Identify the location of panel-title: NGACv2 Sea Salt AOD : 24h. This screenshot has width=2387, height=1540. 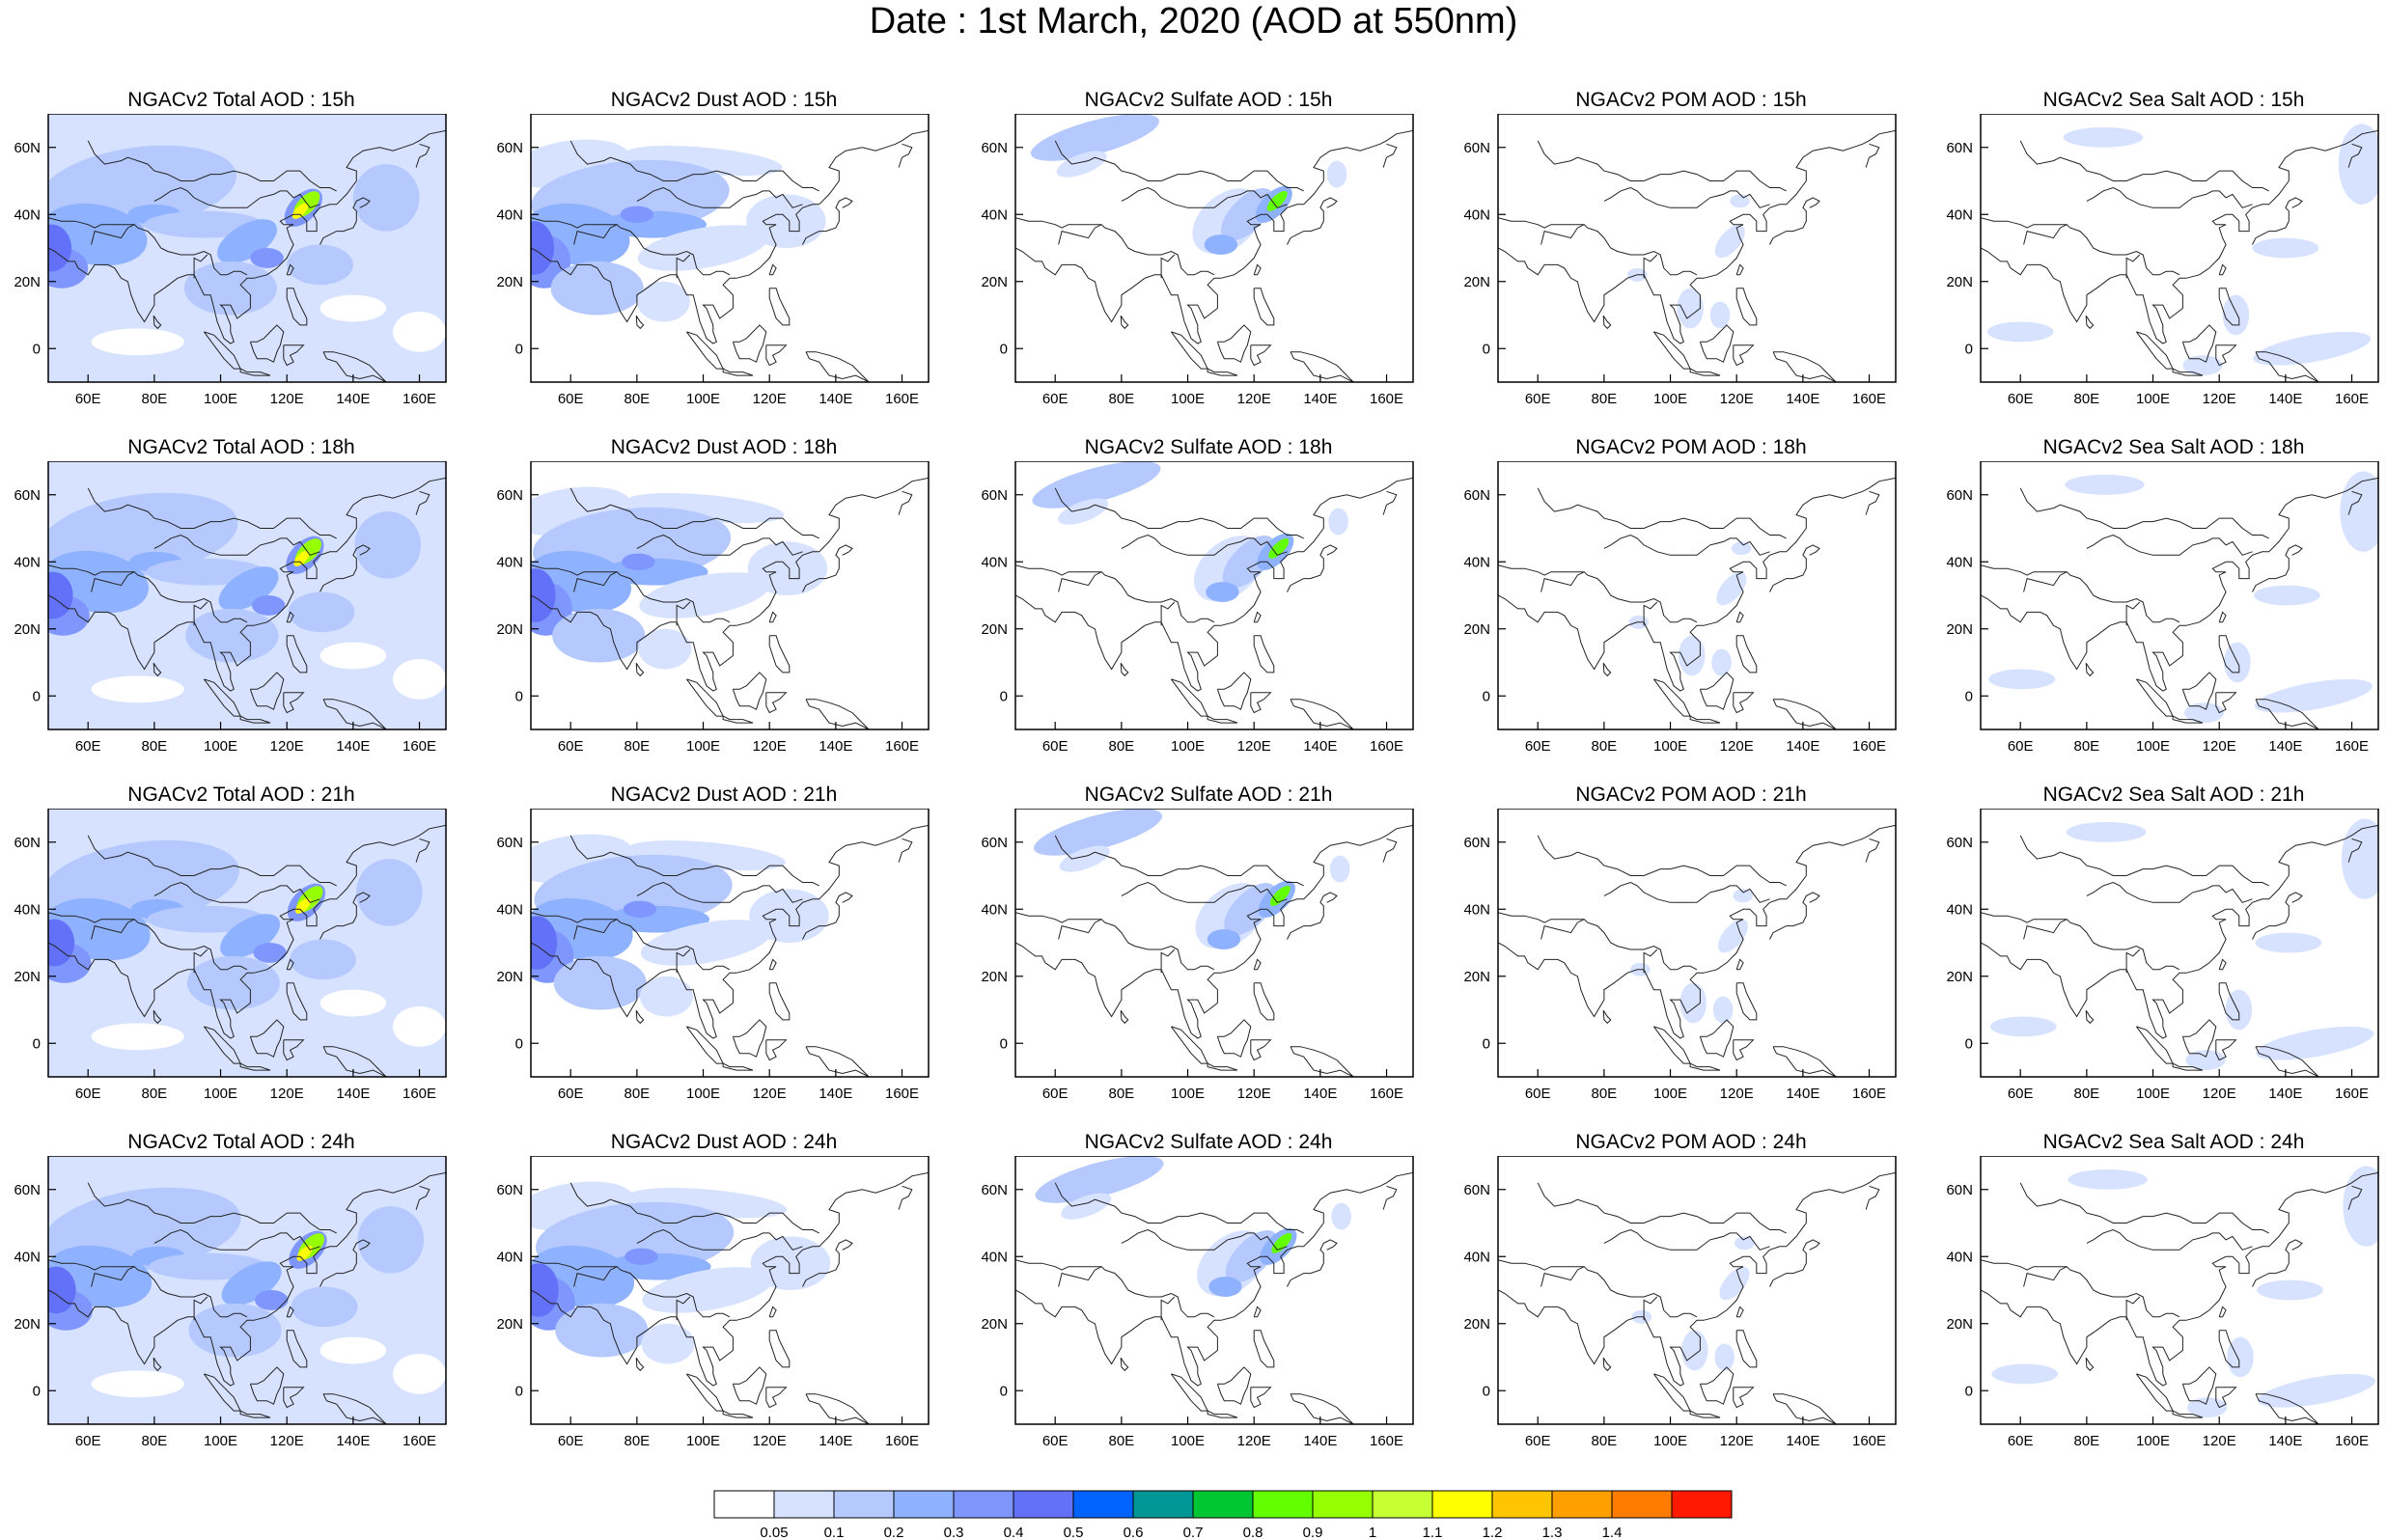
(2173, 1142).